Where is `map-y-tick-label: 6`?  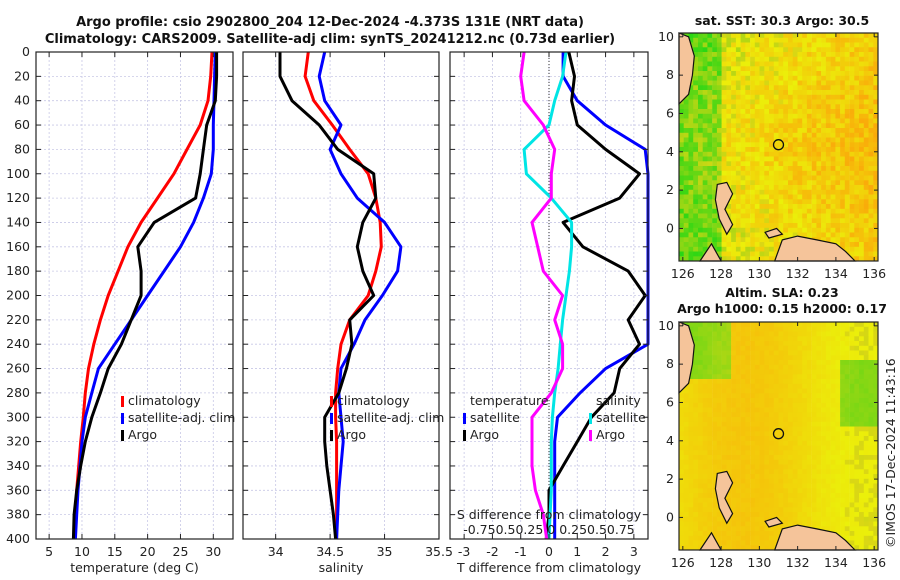 map-y-tick-label: 6 is located at coordinates (670, 112).